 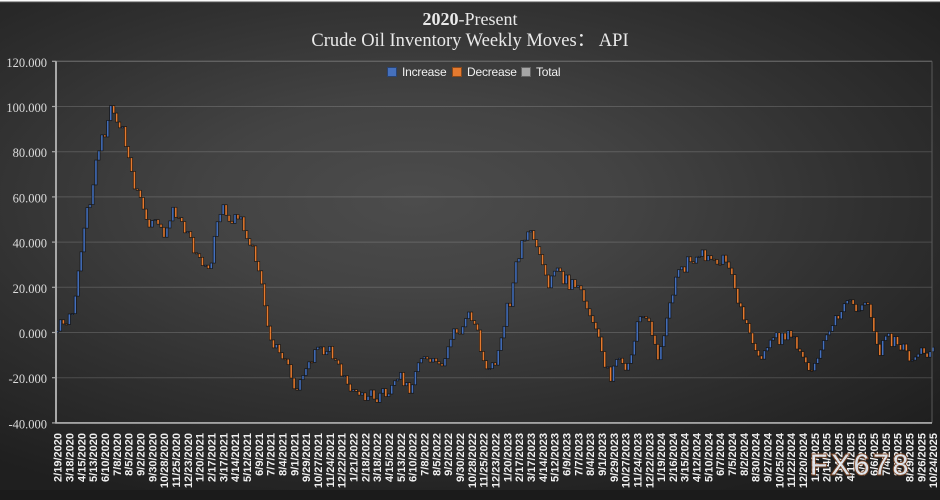 What do you see at coordinates (840, 457) in the screenshot?
I see `svg-text: 3/14/2025` at bounding box center [840, 457].